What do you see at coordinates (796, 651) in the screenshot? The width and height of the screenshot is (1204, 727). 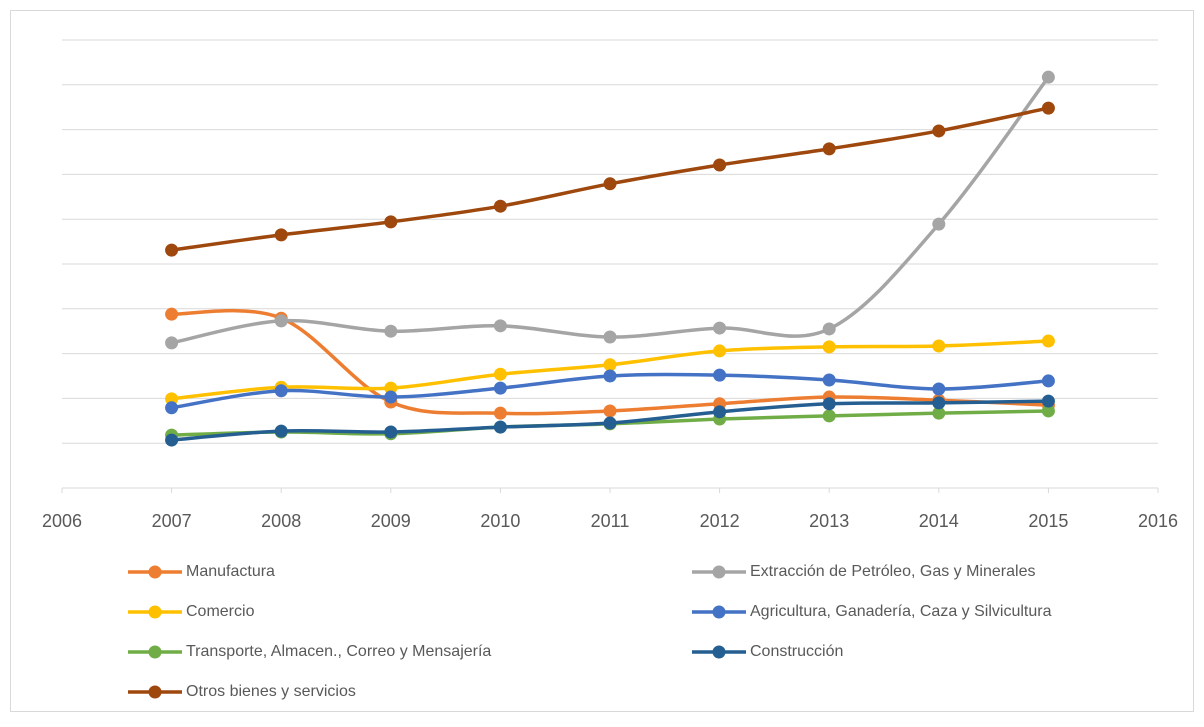 I see `legend-label: Construcción` at bounding box center [796, 651].